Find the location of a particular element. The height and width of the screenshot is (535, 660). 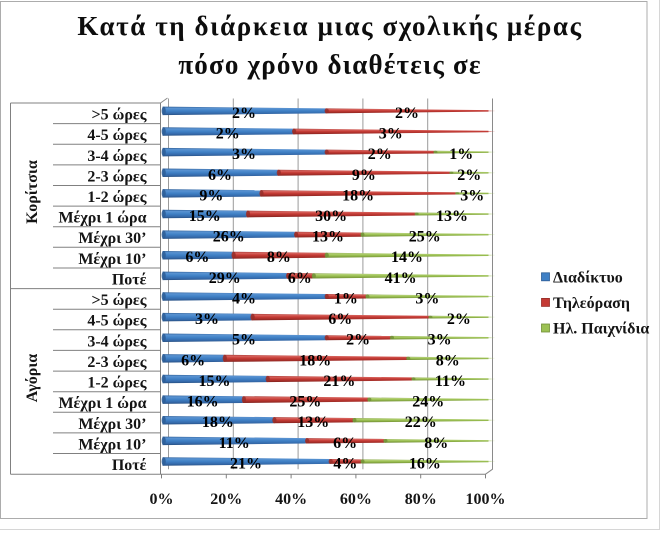

svg-text: 5% is located at coordinates (244, 340).